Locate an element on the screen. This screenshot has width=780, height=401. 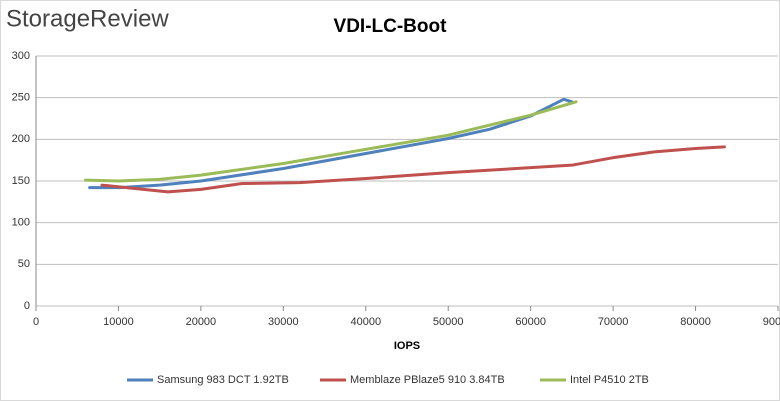
legend-label: Memblaze PBlaze5 910 3.84TB is located at coordinates (427, 380).